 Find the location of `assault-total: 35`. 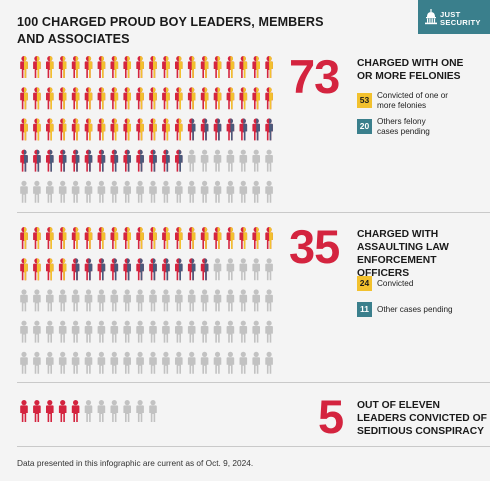

assault-total: 35 is located at coordinates (314, 246).